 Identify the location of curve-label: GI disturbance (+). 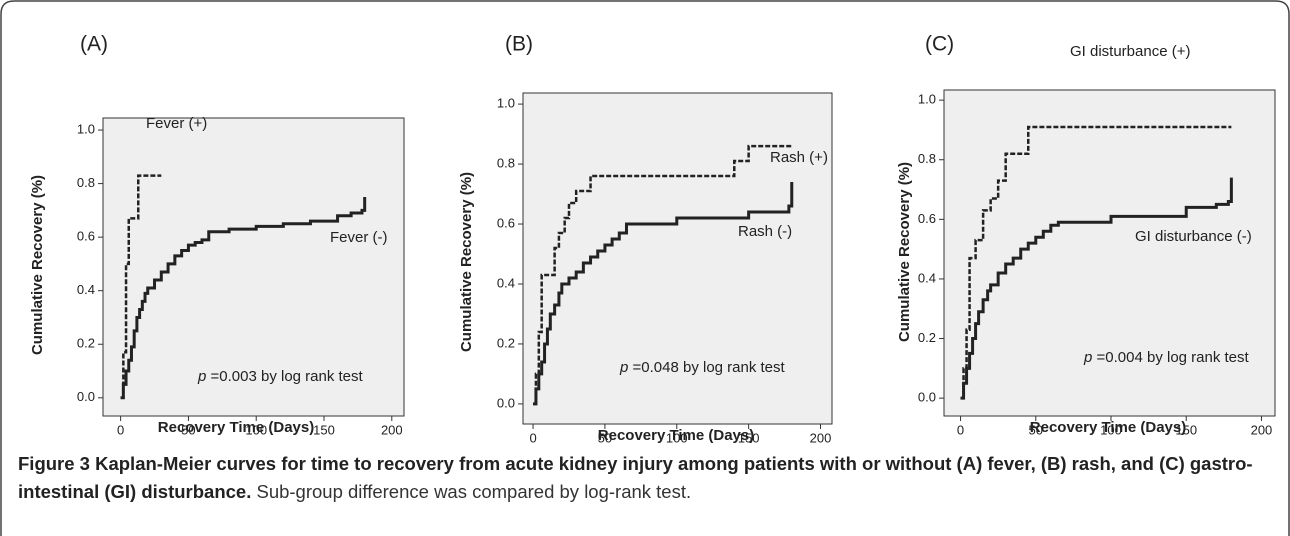
(1130, 51).